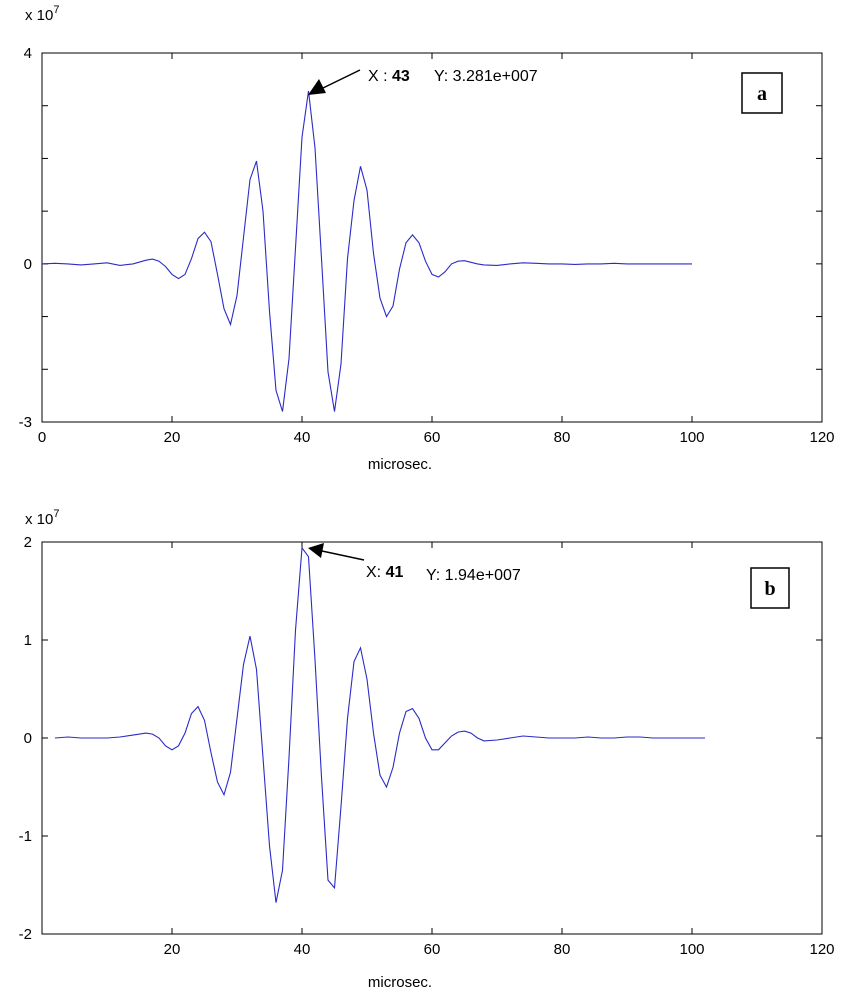 This screenshot has width=843, height=1000. What do you see at coordinates (25, 238) in the screenshot?
I see `y-tick-labels: -3 0 4` at bounding box center [25, 238].